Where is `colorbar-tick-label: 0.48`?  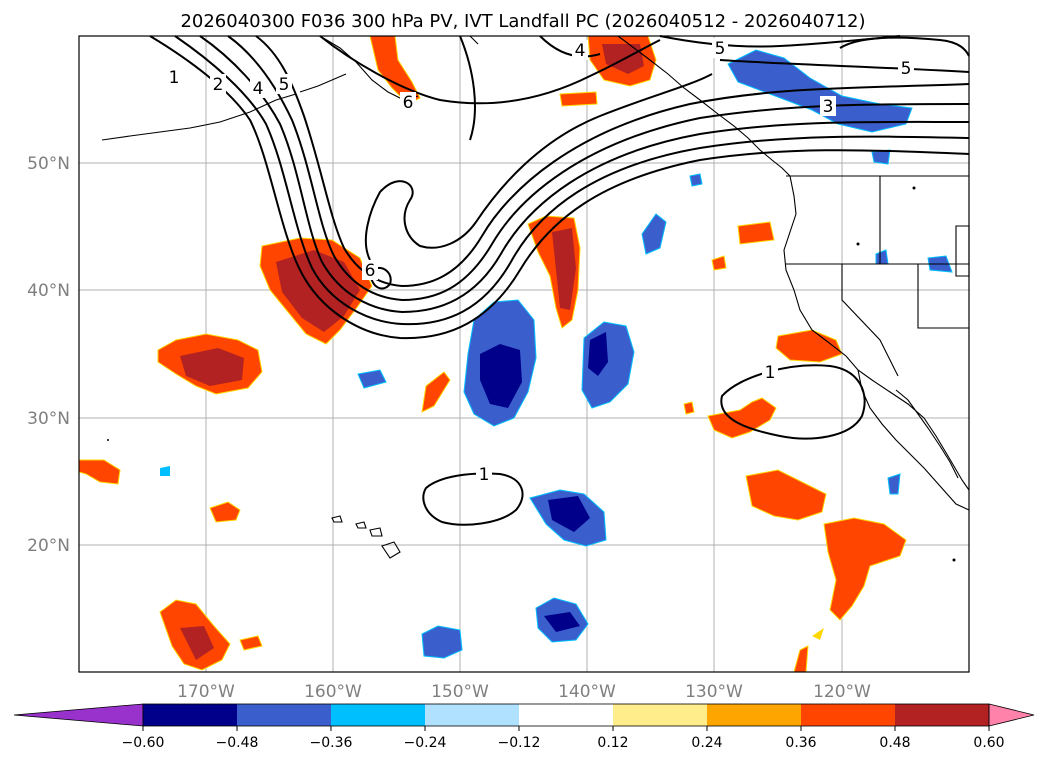 colorbar-tick-label: 0.48 is located at coordinates (894, 743).